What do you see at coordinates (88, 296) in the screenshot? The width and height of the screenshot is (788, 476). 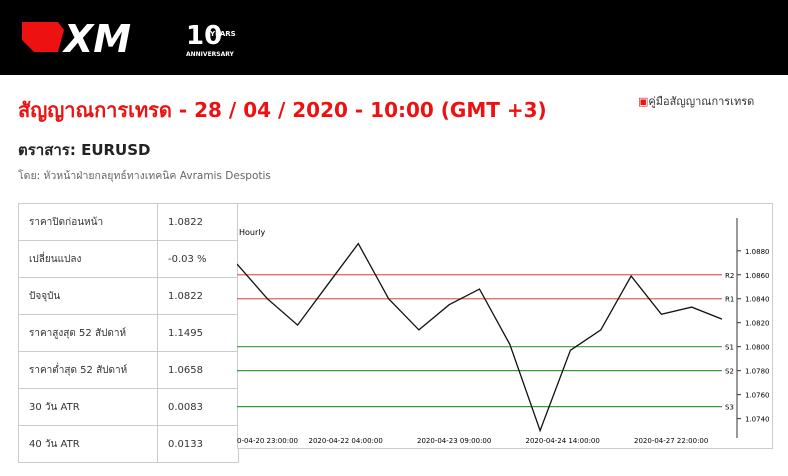 I see `cell-label: ปัจจุบัน` at bounding box center [88, 296].